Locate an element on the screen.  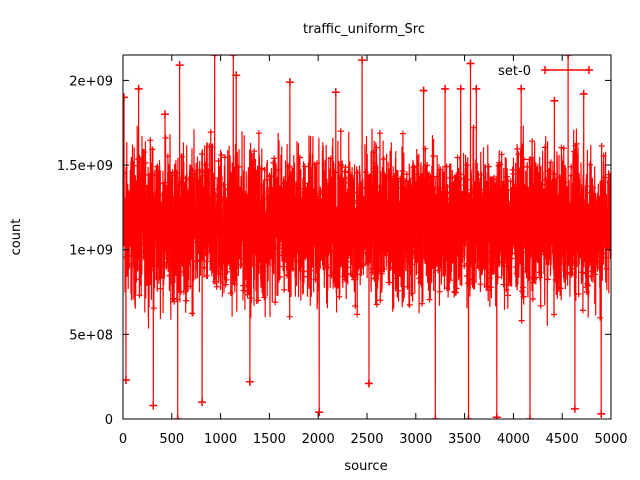
x-tick-label: 500 is located at coordinates (171, 439).